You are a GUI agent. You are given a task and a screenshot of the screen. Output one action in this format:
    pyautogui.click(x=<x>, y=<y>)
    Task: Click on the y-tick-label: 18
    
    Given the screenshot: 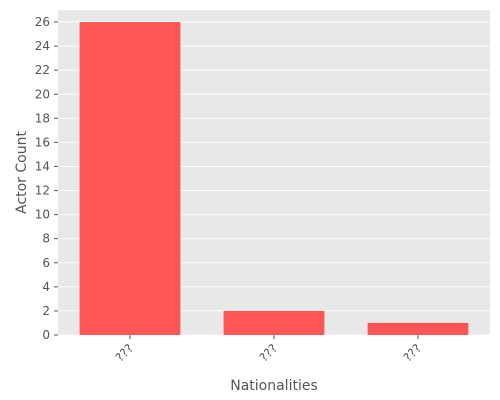 What is the action you would take?
    pyautogui.click(x=42, y=118)
    